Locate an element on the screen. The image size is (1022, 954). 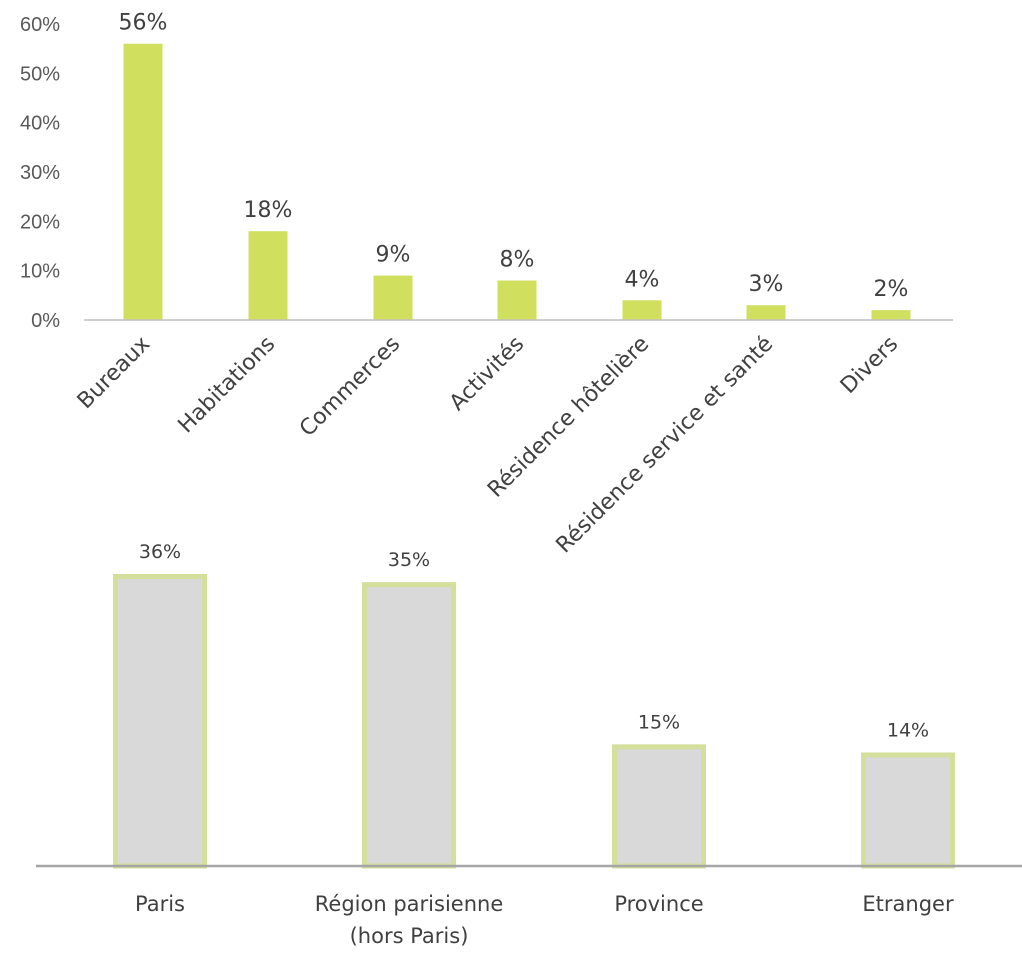
x-category-label: Divers is located at coordinates (869, 365).